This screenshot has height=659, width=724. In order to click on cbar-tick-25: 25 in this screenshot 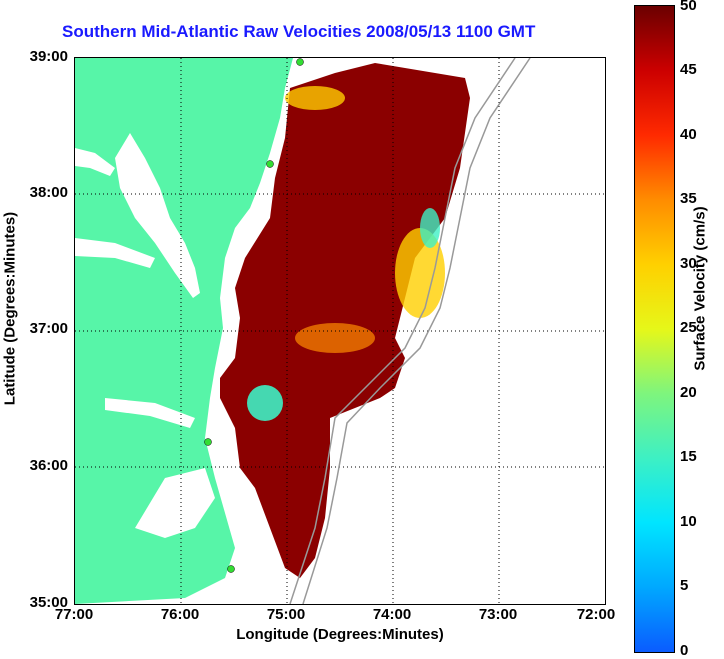, I will do `click(688, 327)`.